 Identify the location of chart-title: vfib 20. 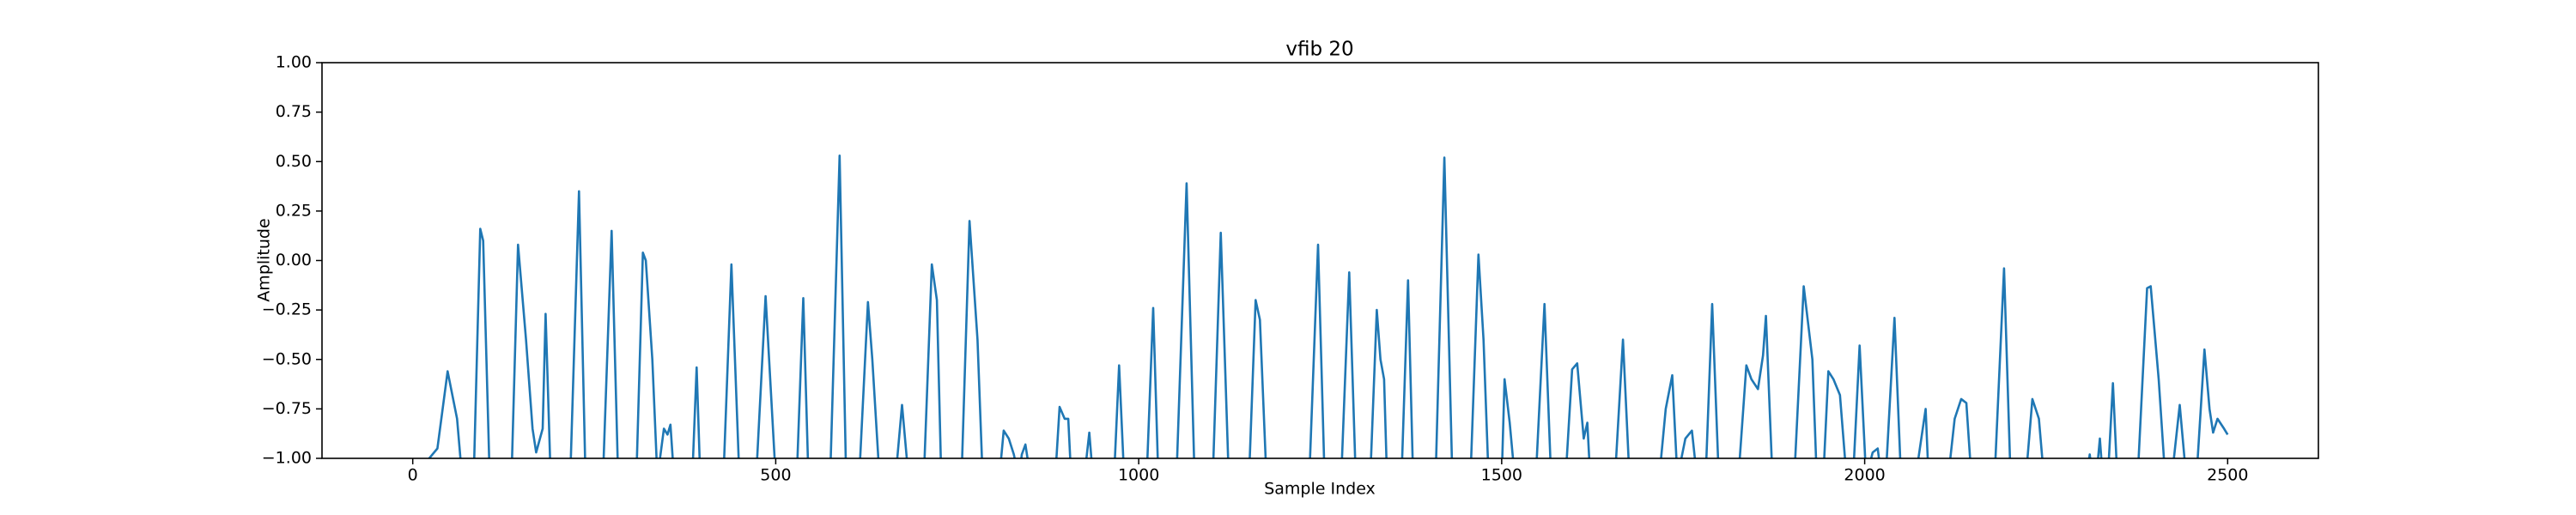
(1319, 50).